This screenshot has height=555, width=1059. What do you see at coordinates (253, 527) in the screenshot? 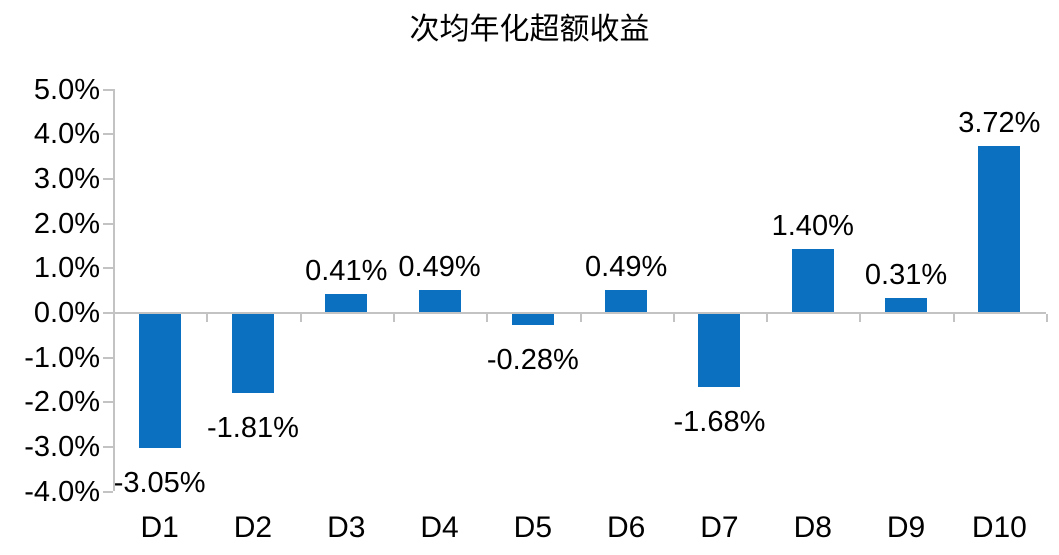
I see `x-axis-tick-label: D2` at bounding box center [253, 527].